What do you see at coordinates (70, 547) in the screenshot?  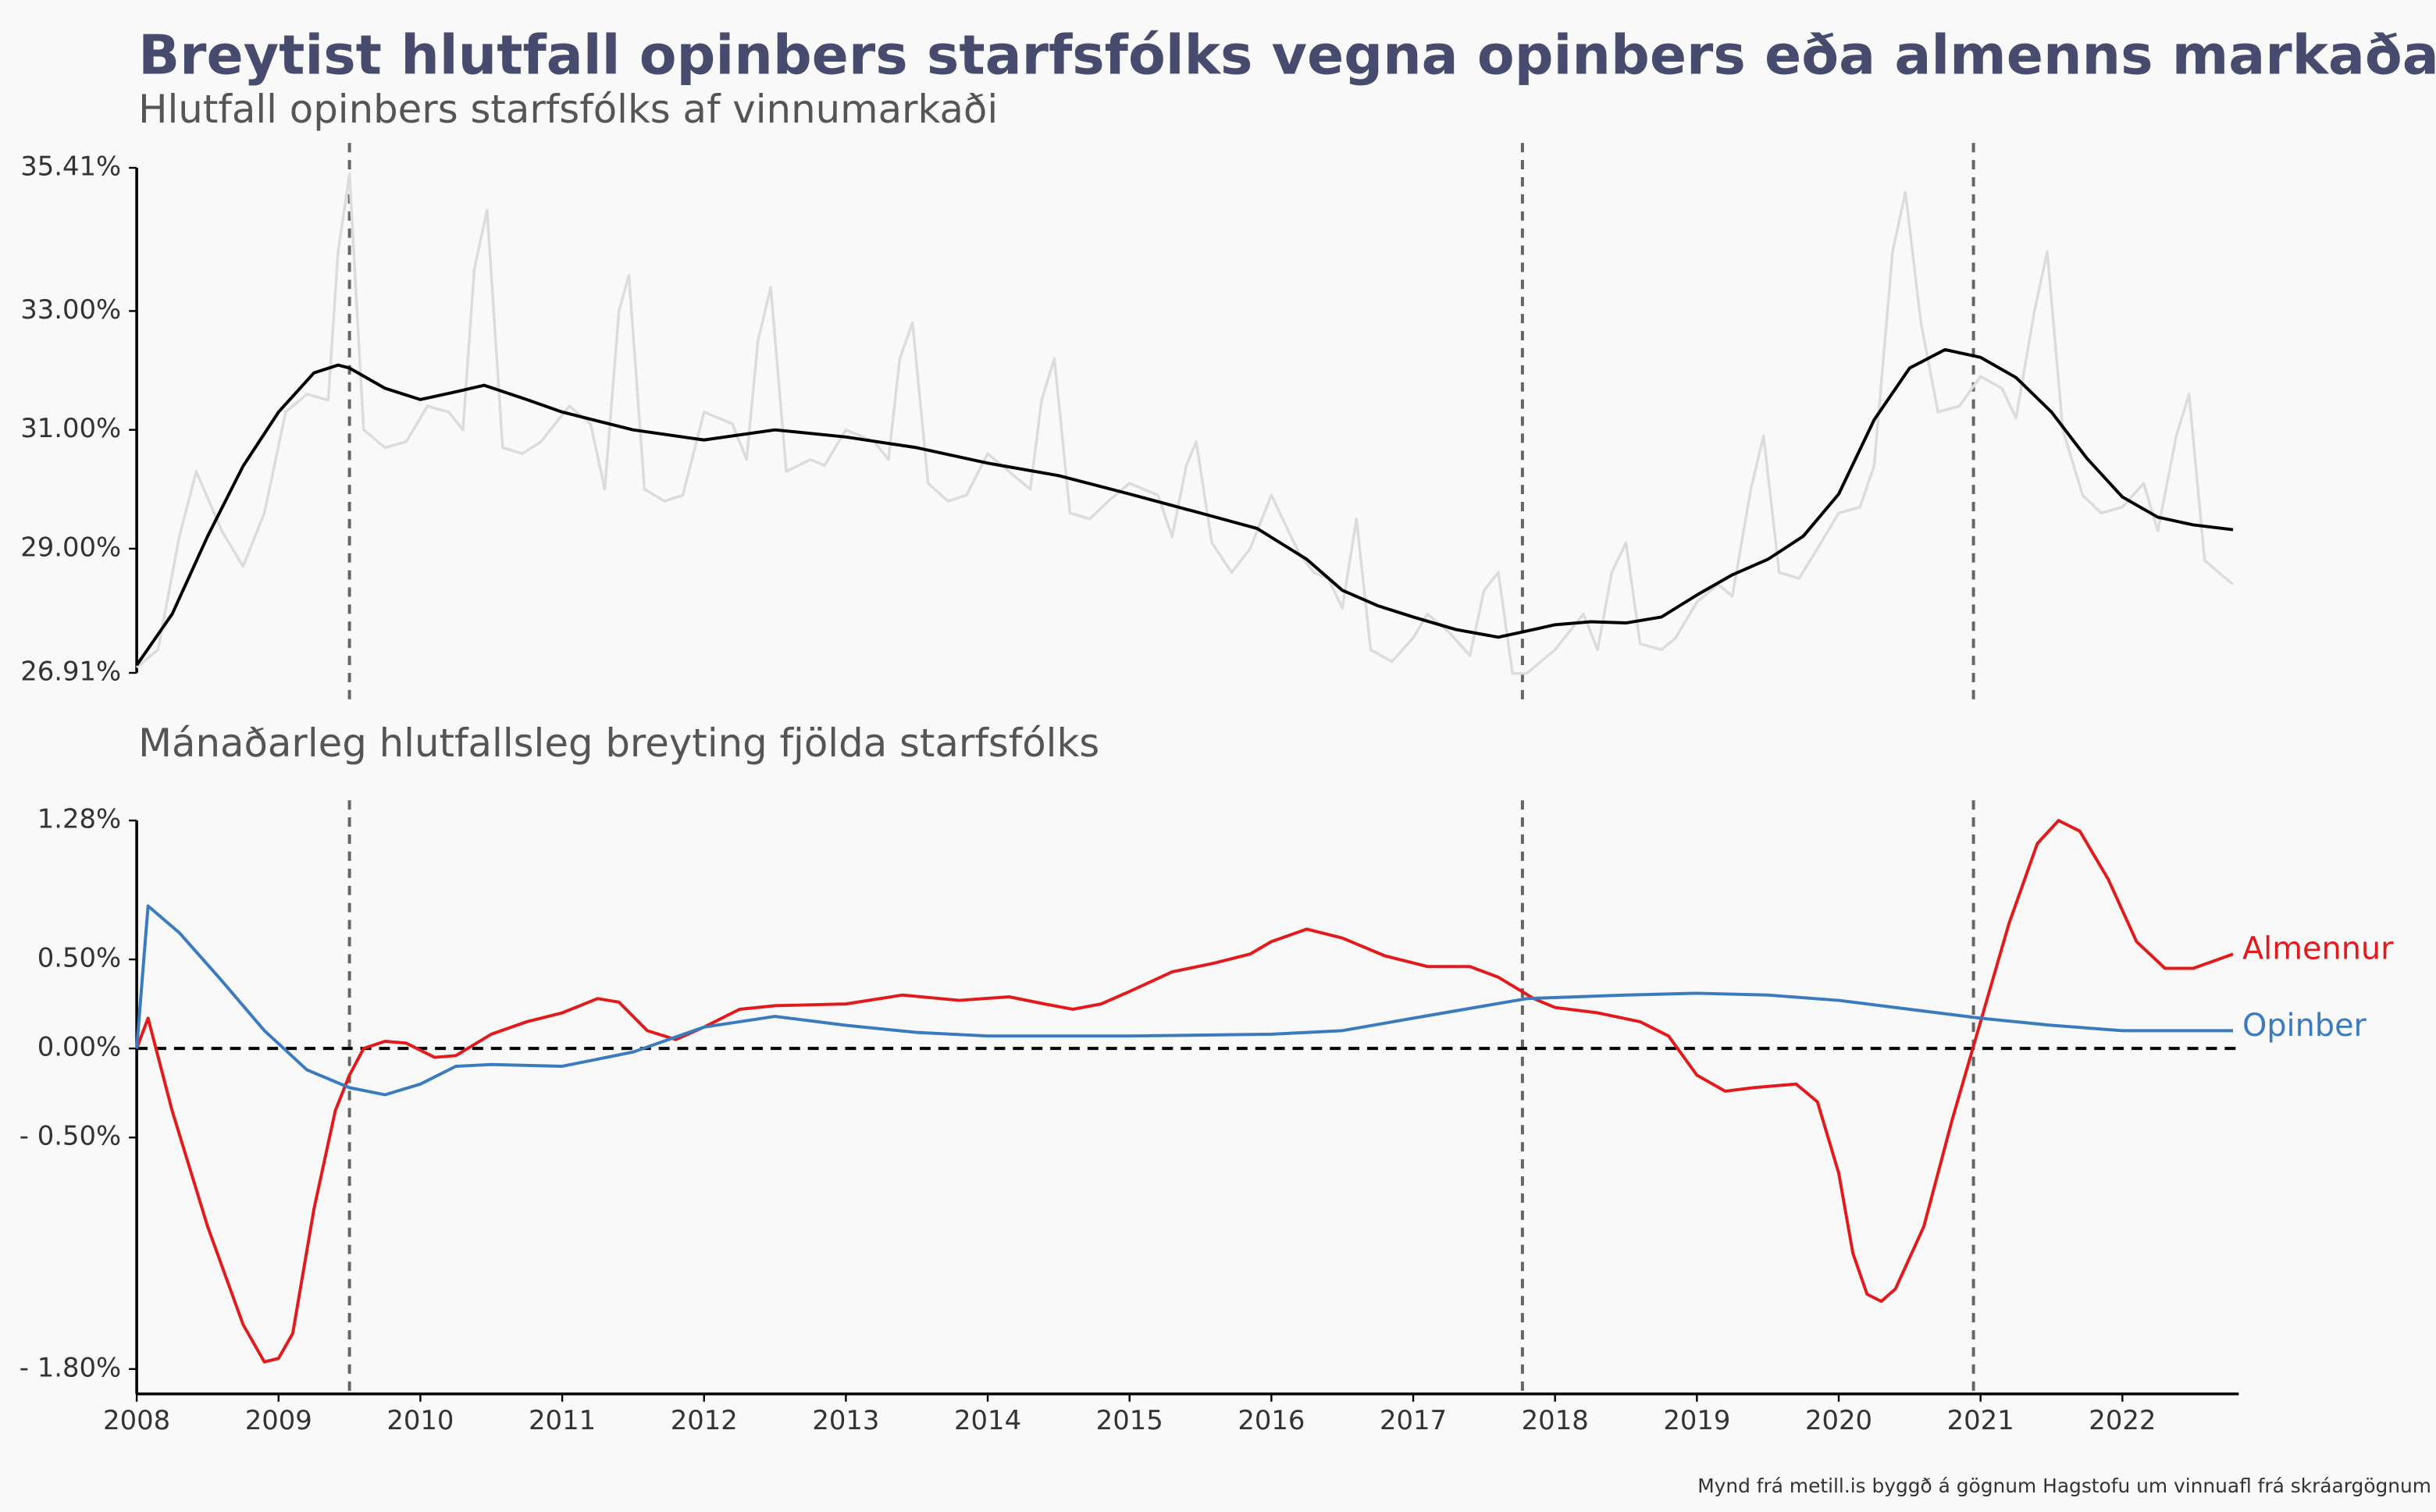 I see `y-tick-label: 29.00%` at bounding box center [70, 547].